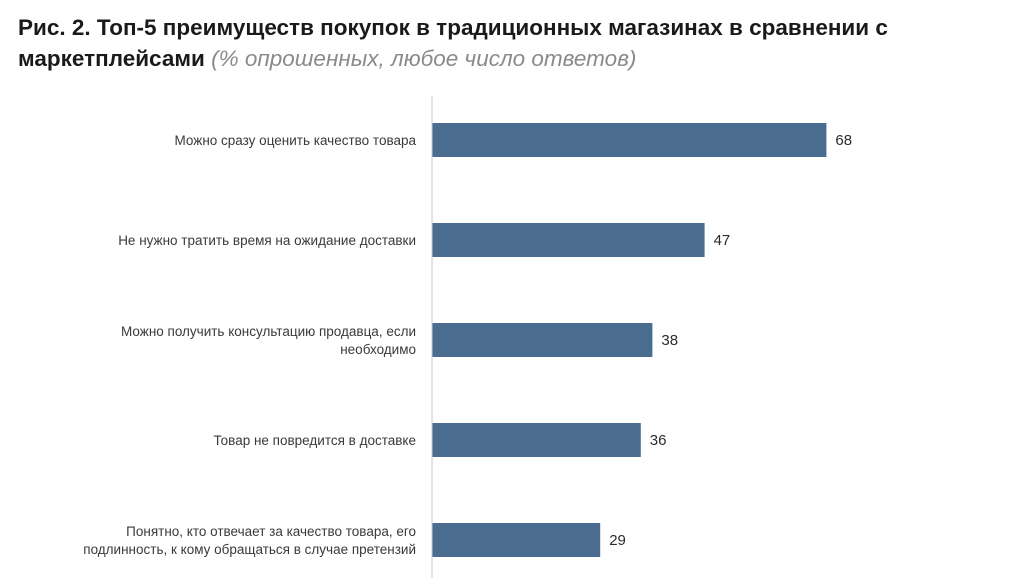  What do you see at coordinates (722, 240) in the screenshot?
I see `value-label-2: 47` at bounding box center [722, 240].